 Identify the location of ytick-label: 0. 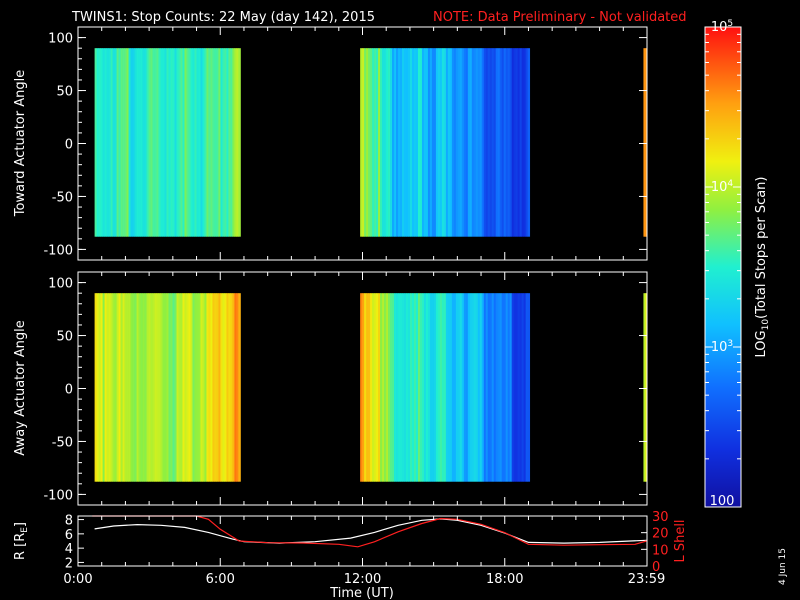
(69, 390).